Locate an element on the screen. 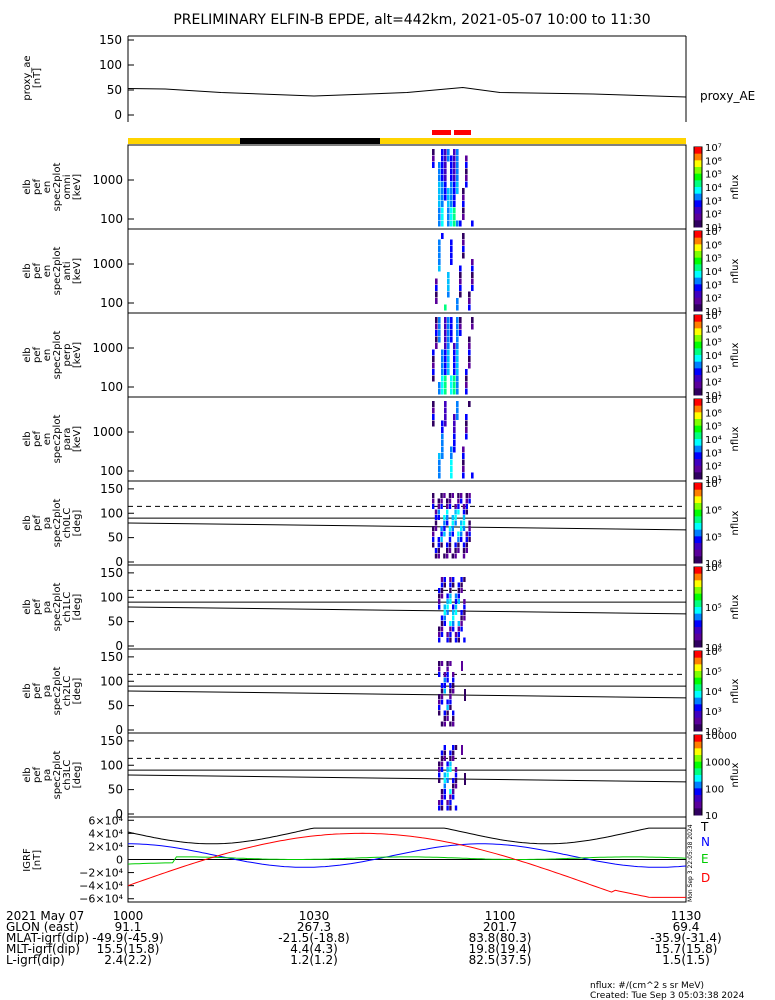 The width and height of the screenshot is (775, 1000). perp-ylabel: perp is located at coordinates (67, 355).